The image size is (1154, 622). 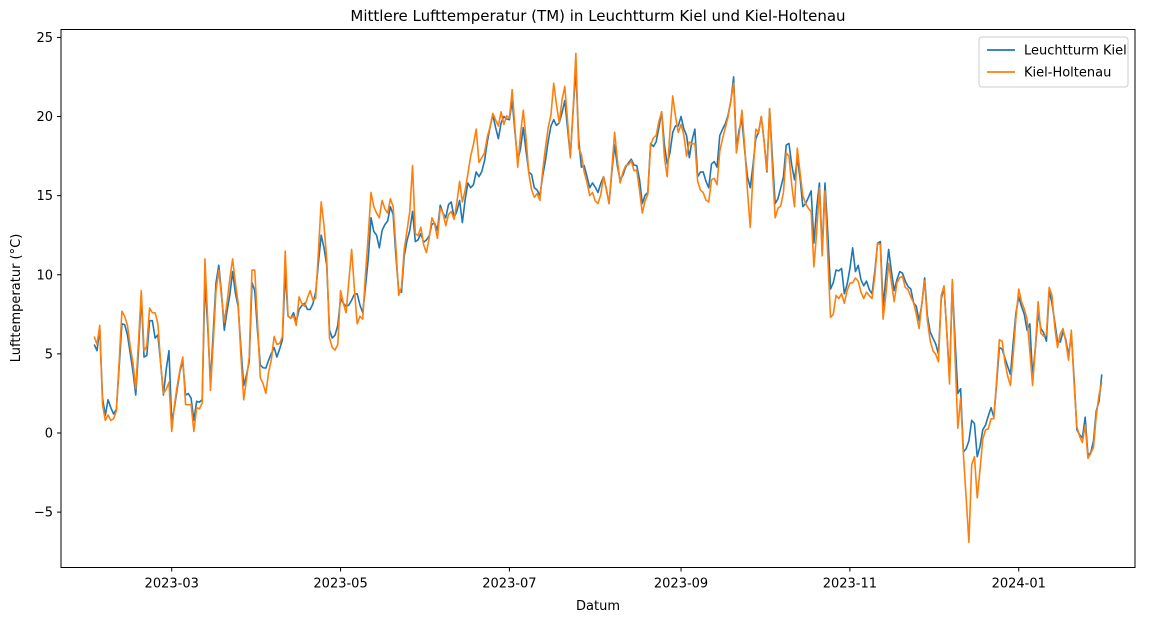 What do you see at coordinates (509, 584) in the screenshot?
I see `x-tick-label: 2023-07` at bounding box center [509, 584].